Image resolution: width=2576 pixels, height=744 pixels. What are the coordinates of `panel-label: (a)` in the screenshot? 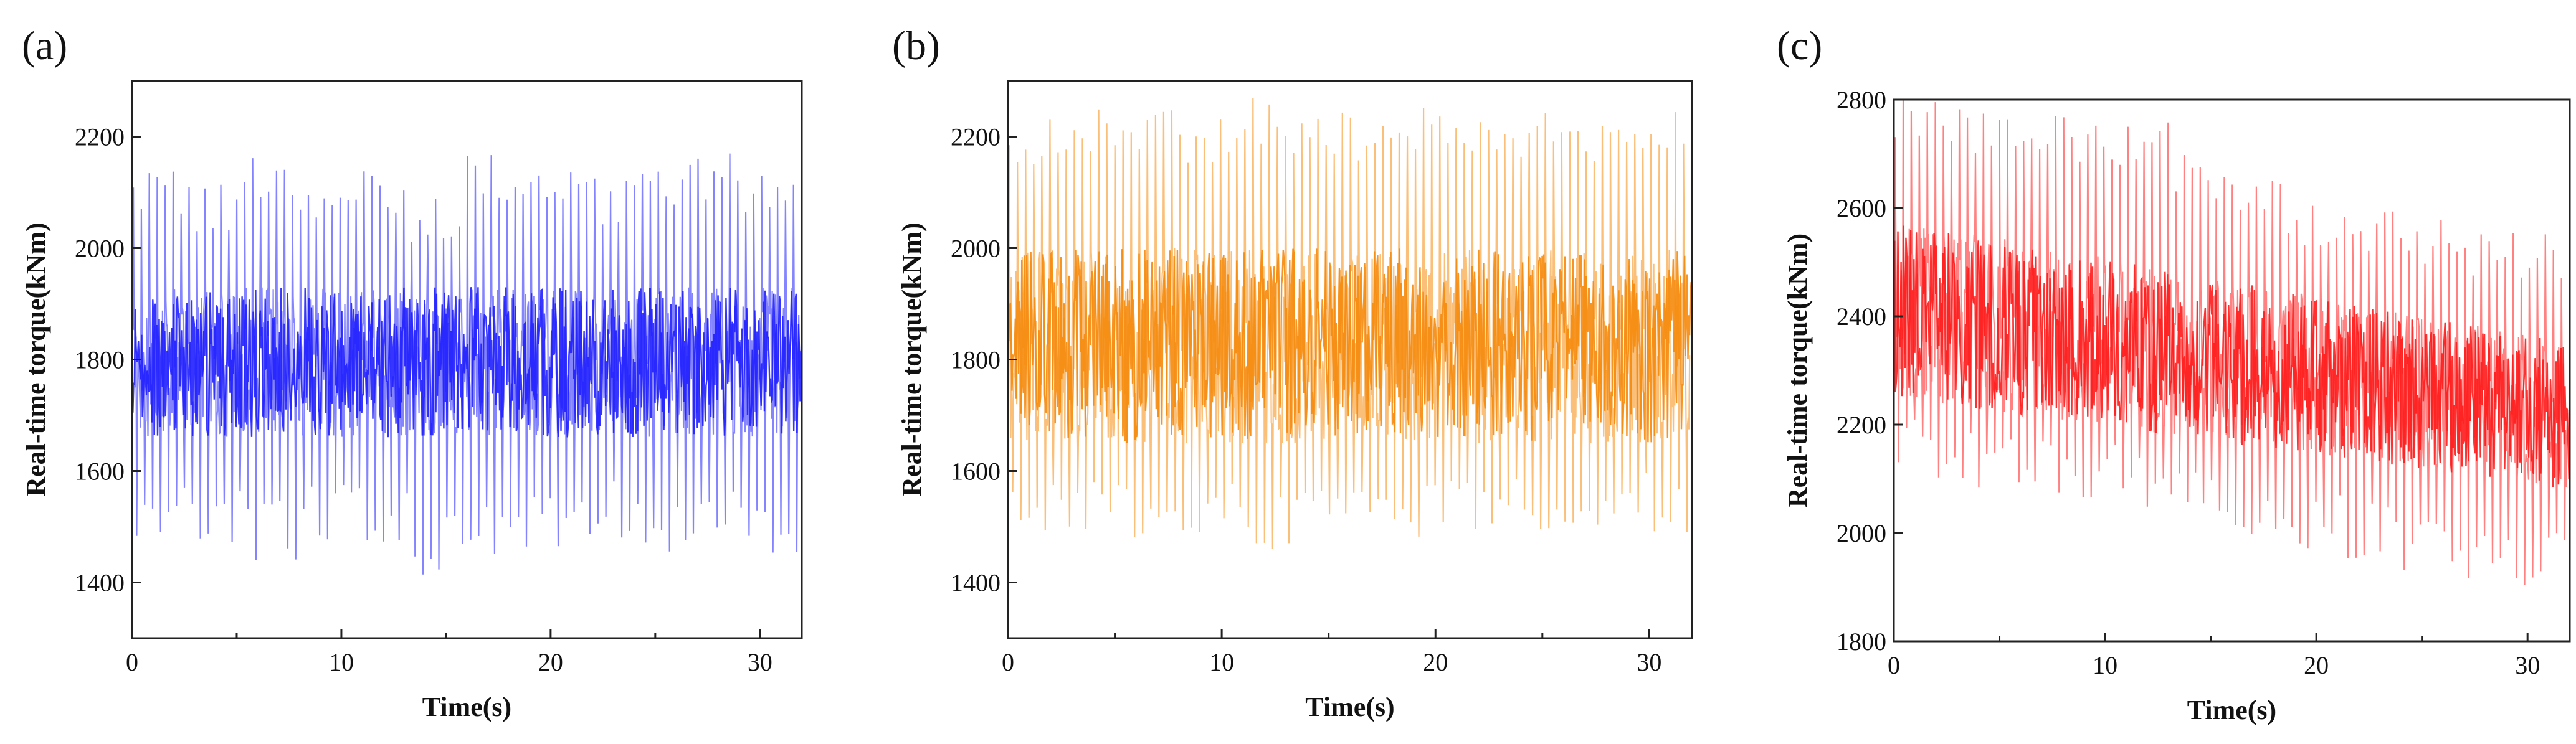 It's located at (44, 45).